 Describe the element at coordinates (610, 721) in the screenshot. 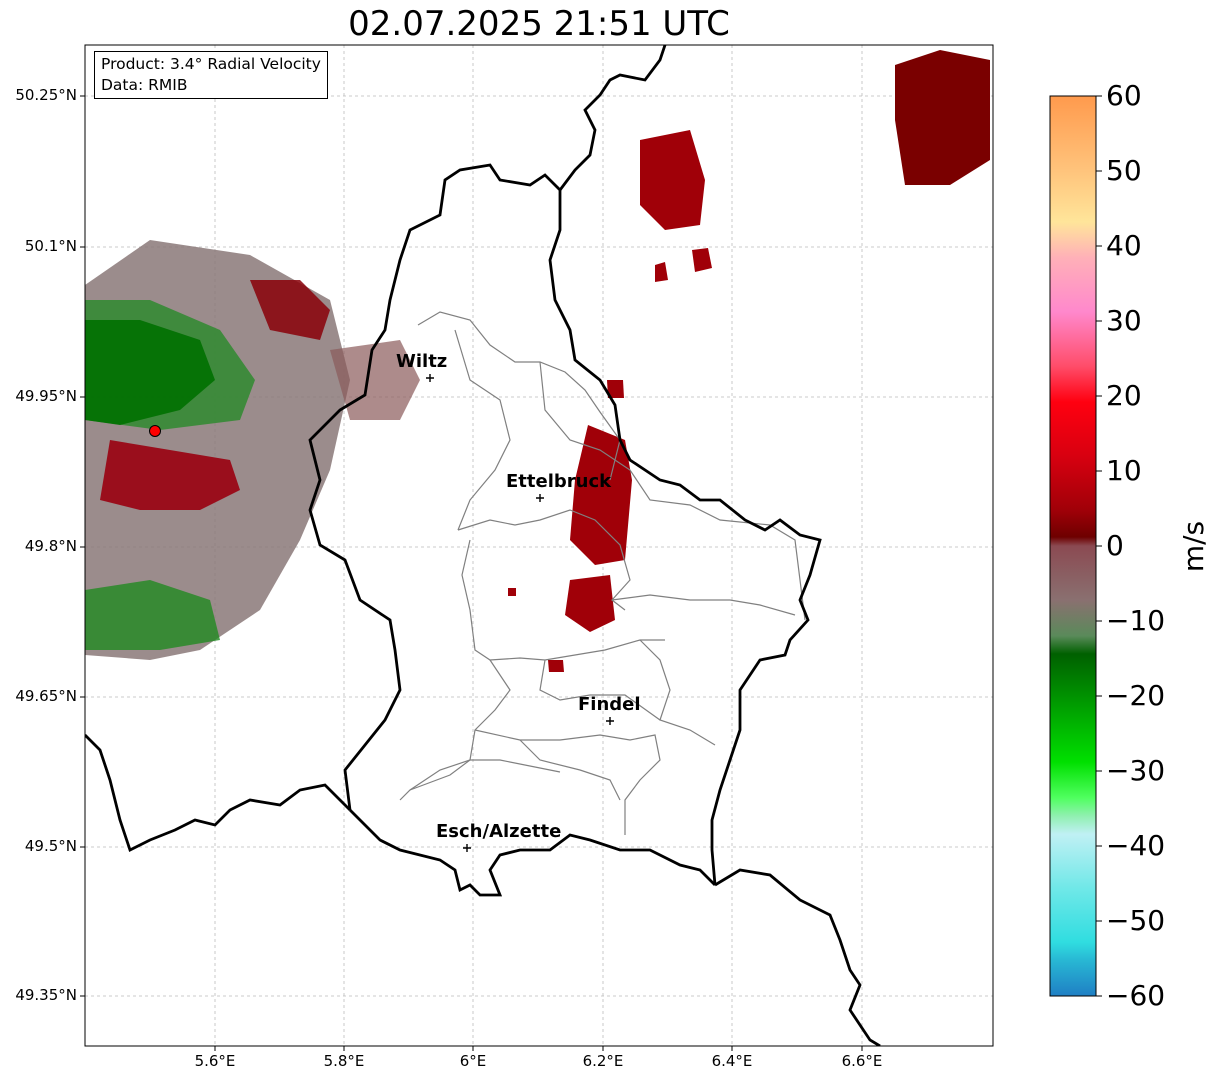

I see `findel-marker` at that location.